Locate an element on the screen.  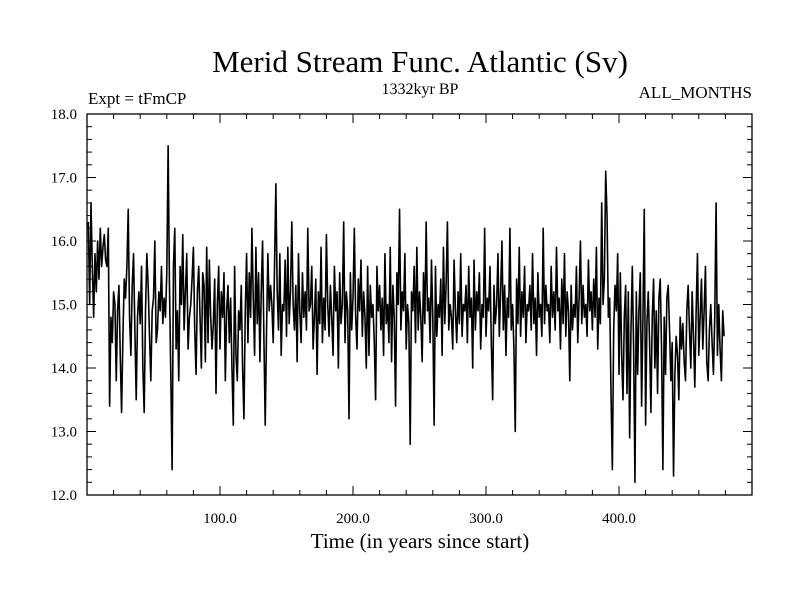
x-tick-label: 300.0 is located at coordinates (486, 519).